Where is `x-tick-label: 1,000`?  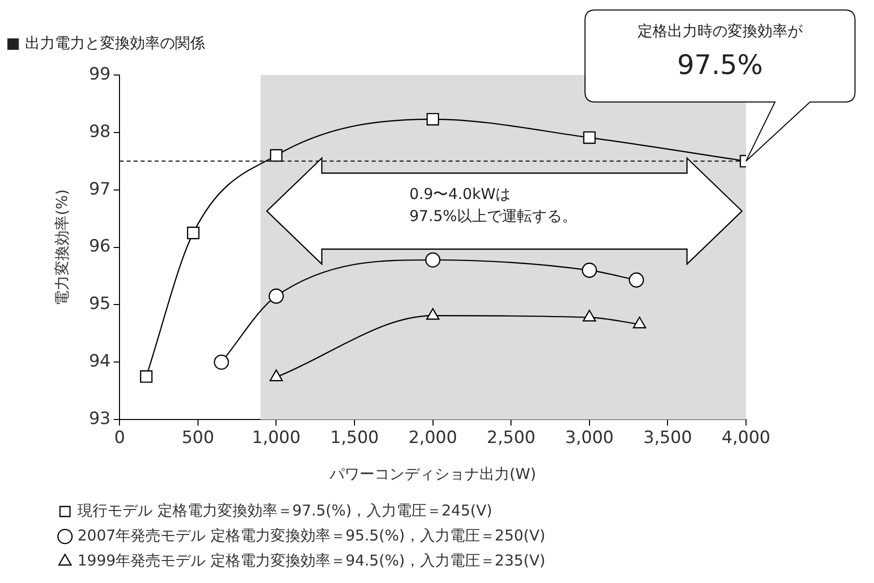
x-tick-label: 1,000 is located at coordinates (276, 438).